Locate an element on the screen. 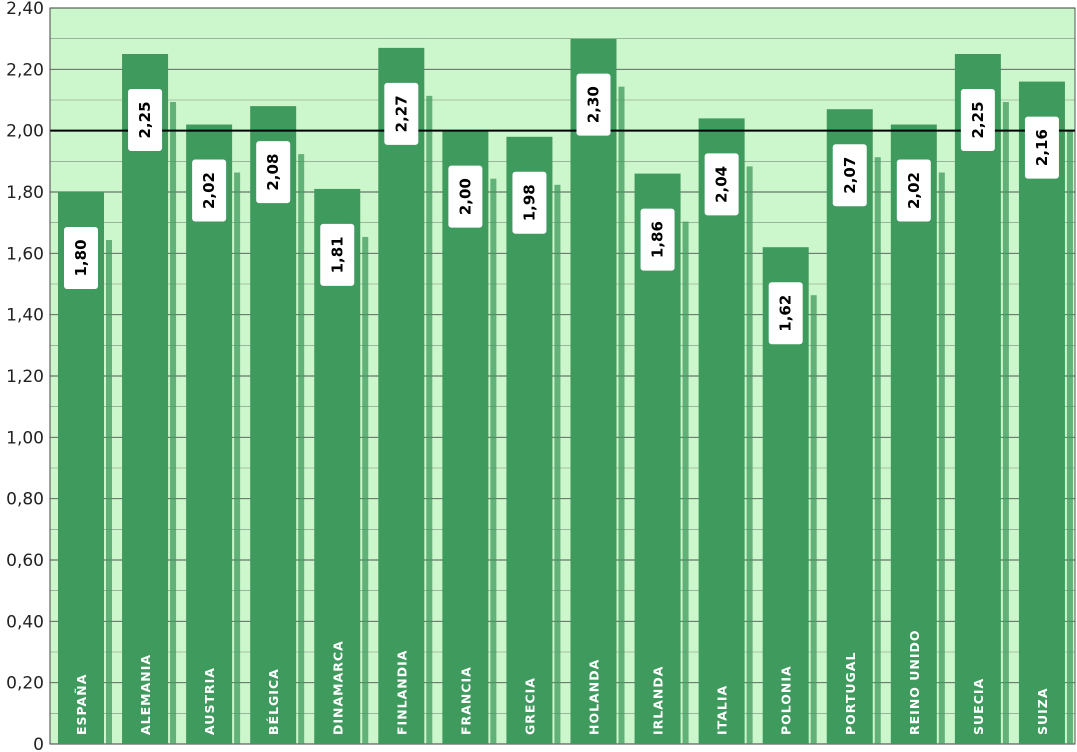 The height and width of the screenshot is (752, 1077). x-tick-label: FRANCIA is located at coordinates (465, 700).